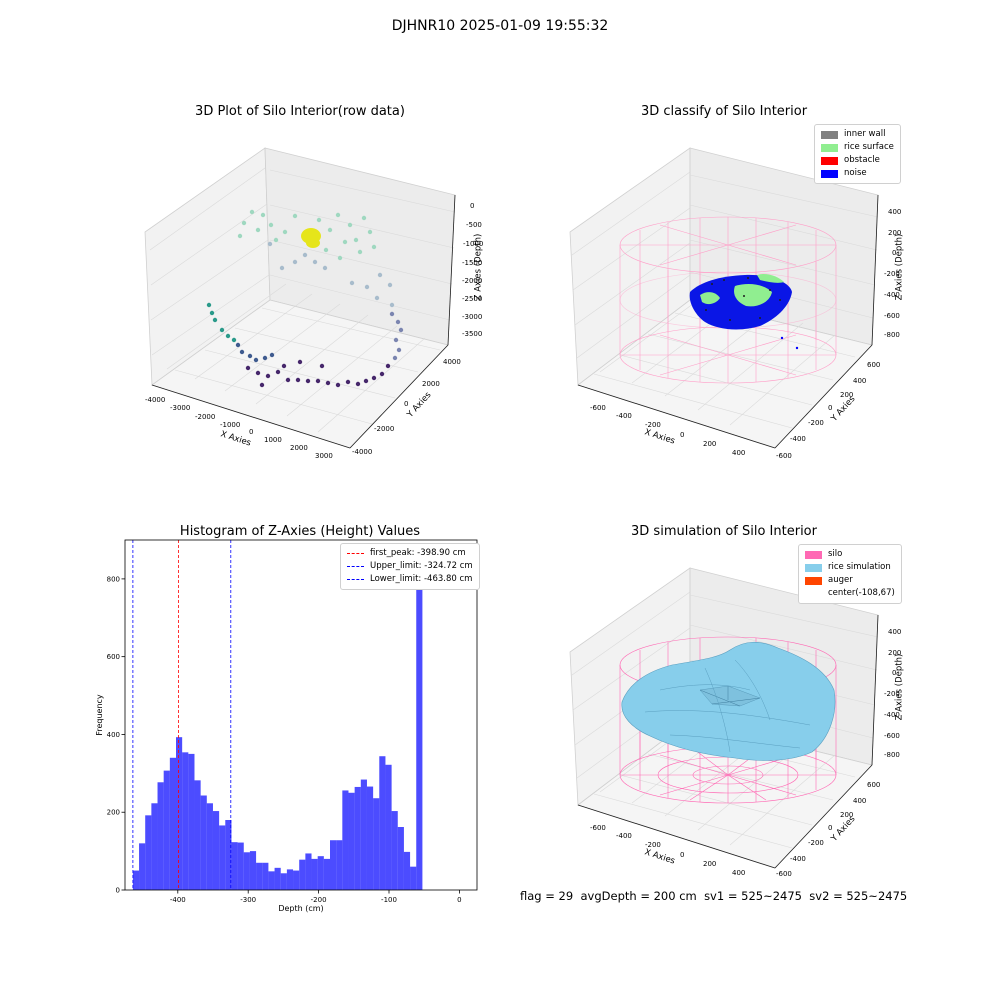 The height and width of the screenshot is (1000, 1000). Describe the element at coordinates (384, 429) in the screenshot. I see `raw-y-tick: -2000` at that location.